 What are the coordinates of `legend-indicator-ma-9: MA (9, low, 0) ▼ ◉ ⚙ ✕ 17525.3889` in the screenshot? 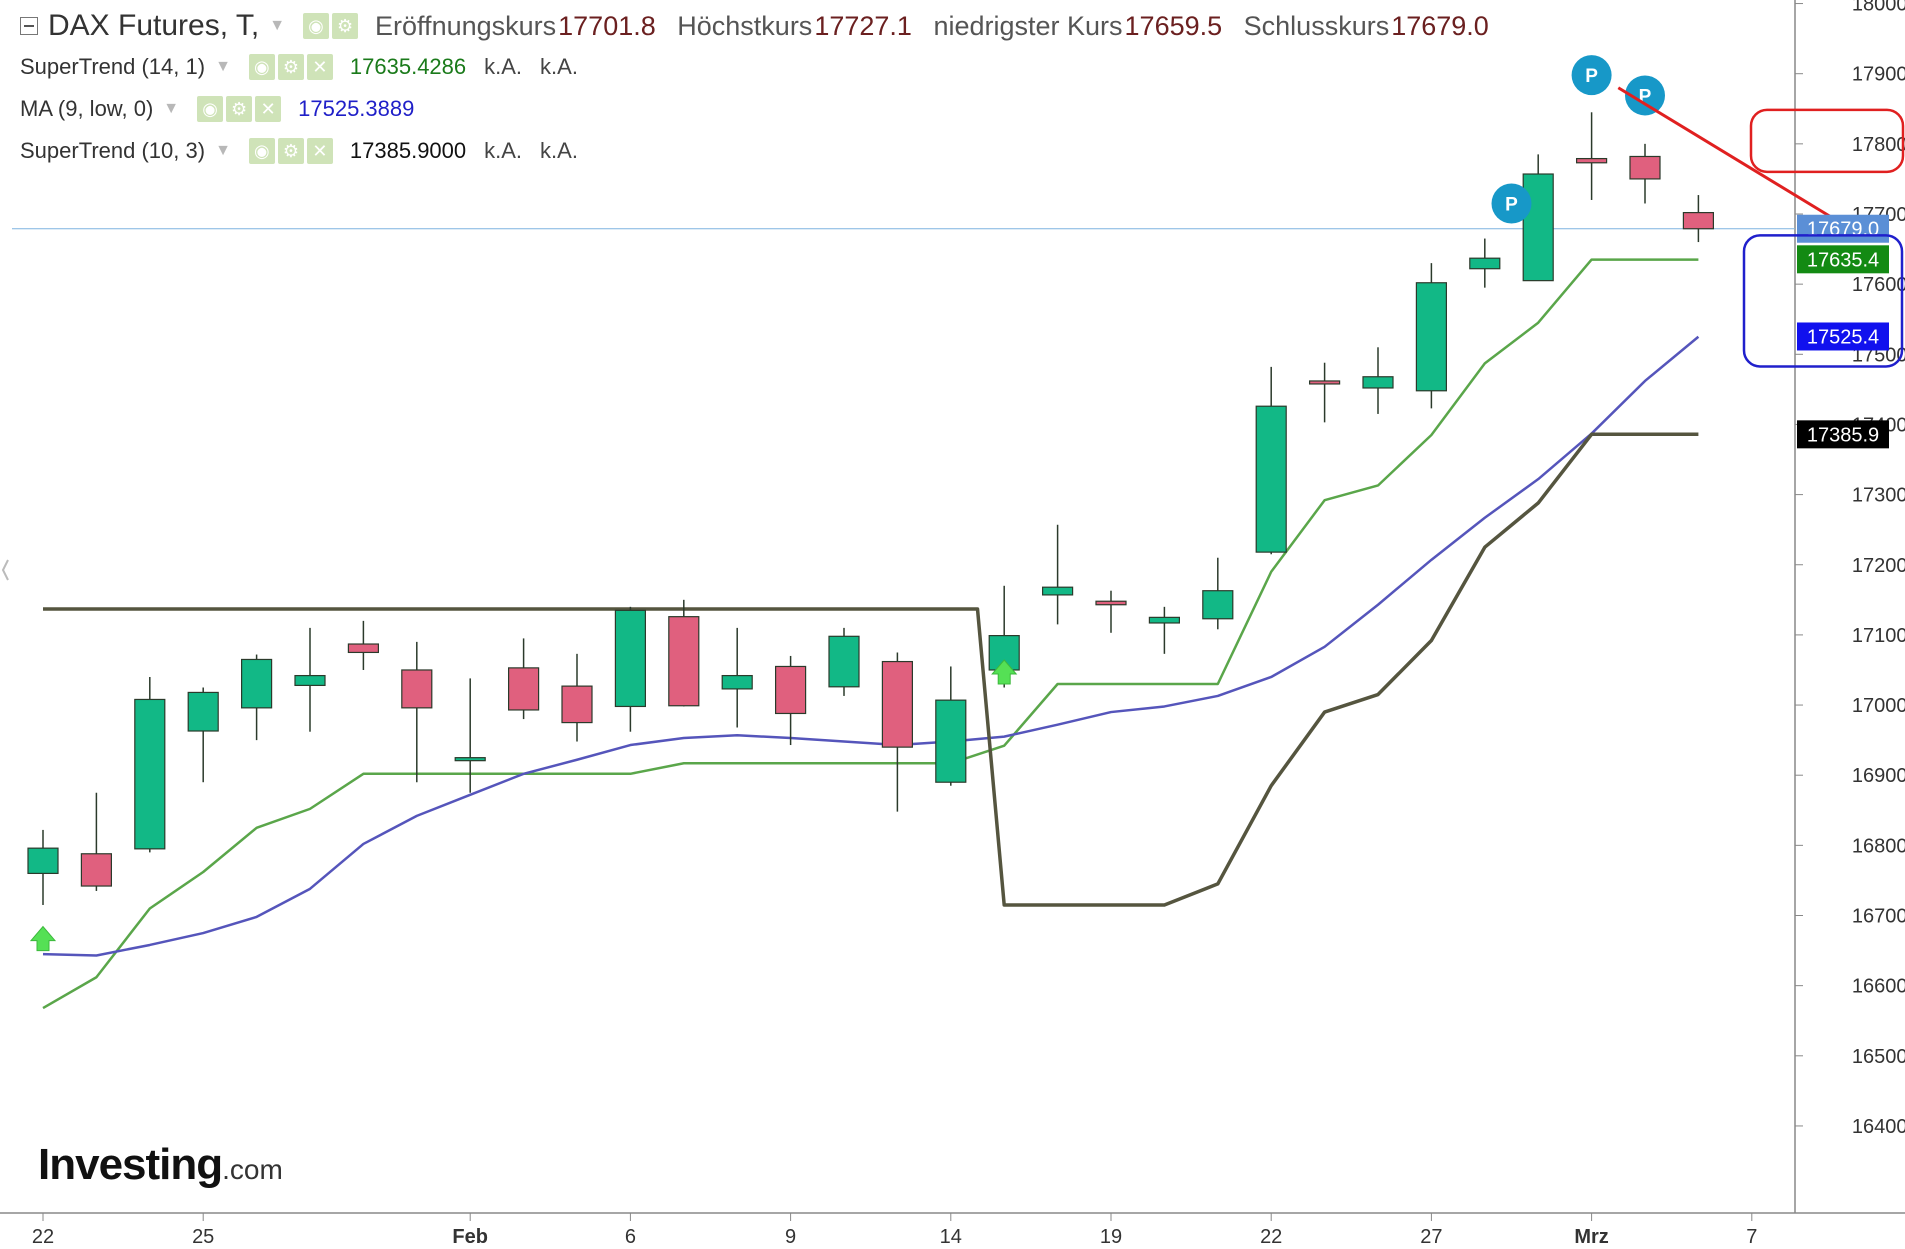 It's located at (754, 109).